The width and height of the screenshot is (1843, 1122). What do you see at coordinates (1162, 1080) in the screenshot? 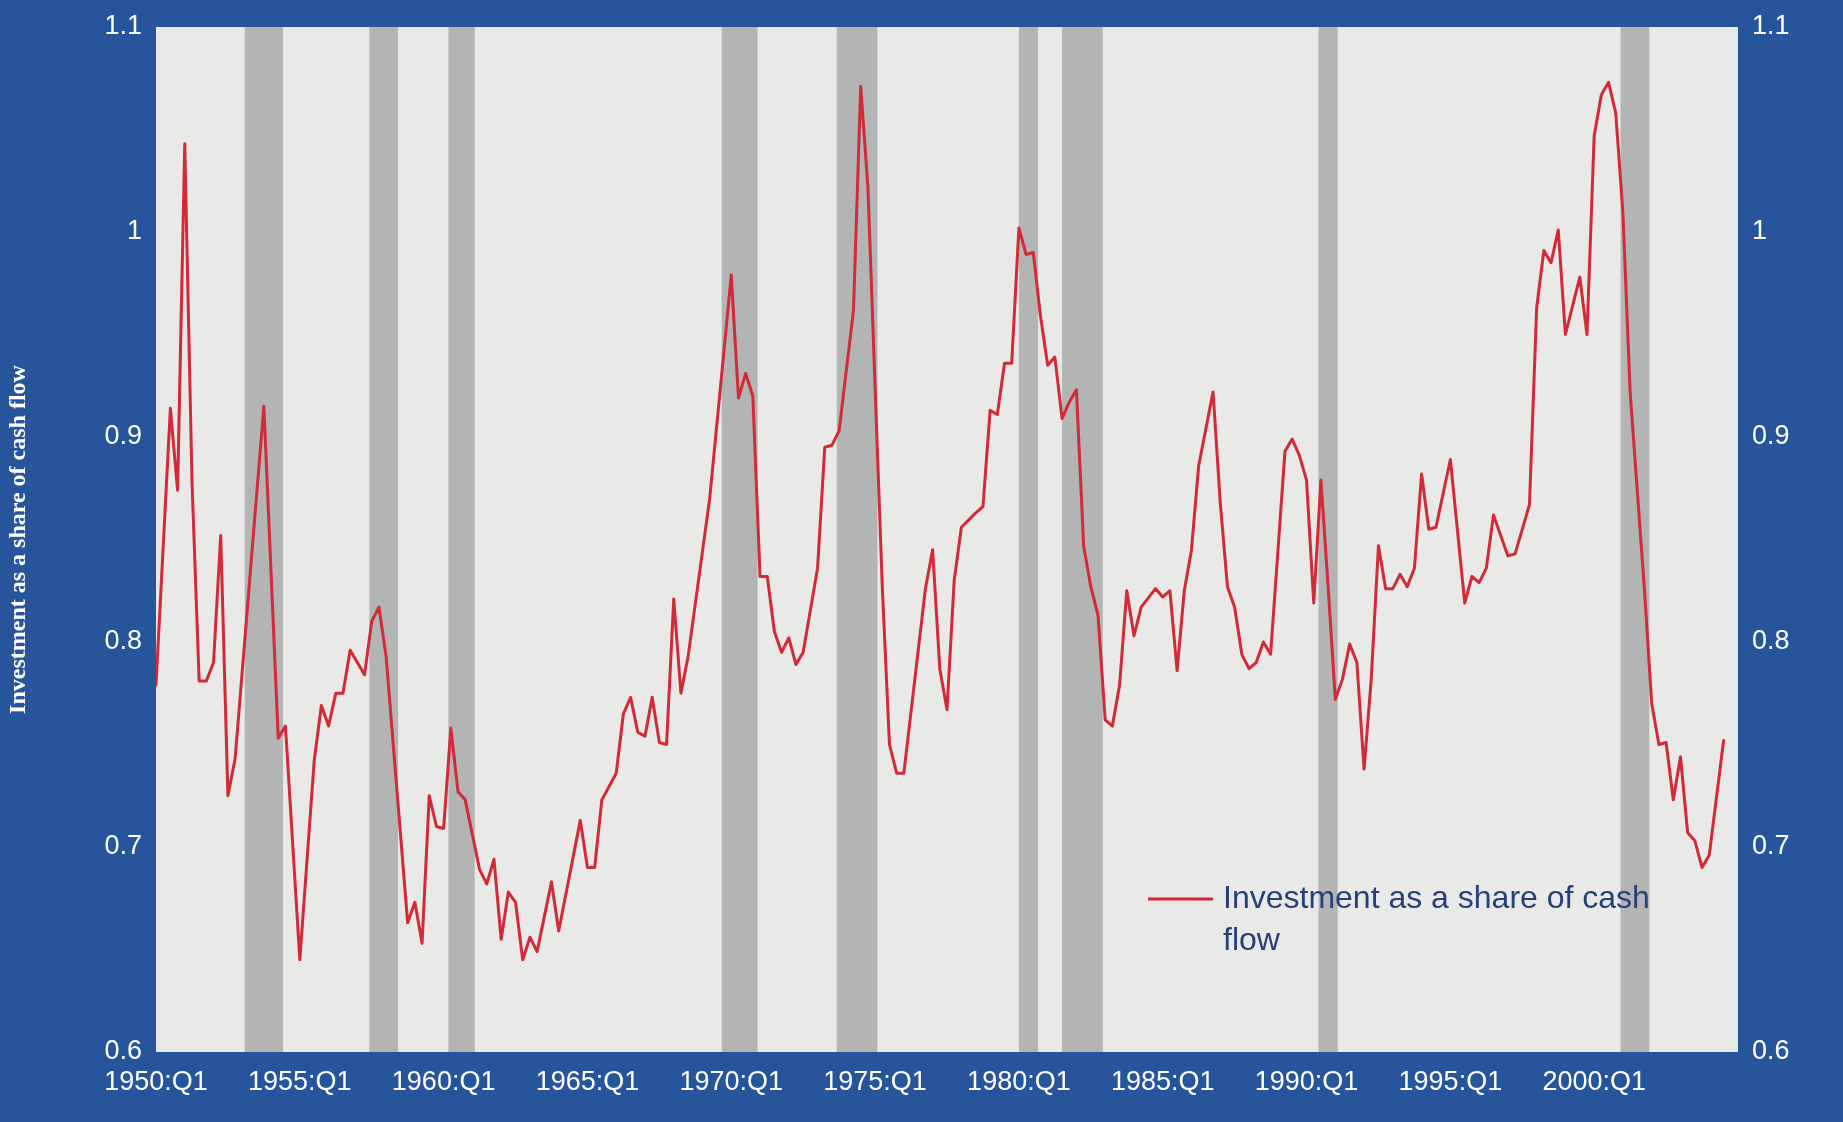
I see `x-tick-label: 1985:Q1` at bounding box center [1162, 1080].